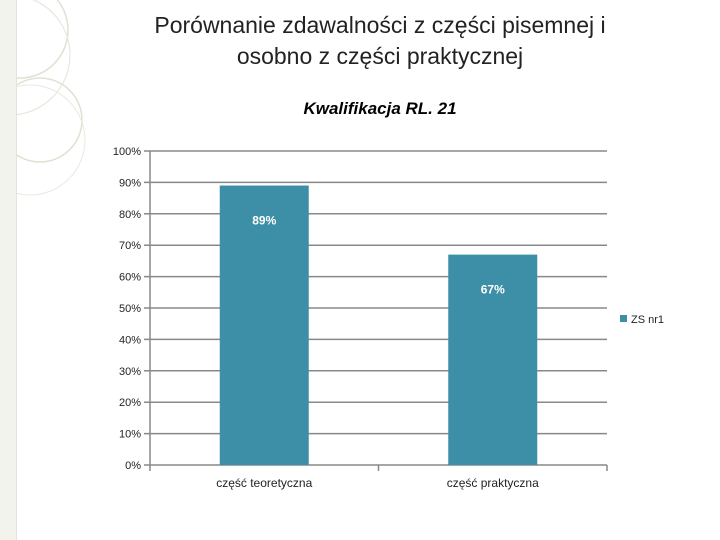  What do you see at coordinates (127, 152) in the screenshot?
I see `y-tick-label: 100%` at bounding box center [127, 152].